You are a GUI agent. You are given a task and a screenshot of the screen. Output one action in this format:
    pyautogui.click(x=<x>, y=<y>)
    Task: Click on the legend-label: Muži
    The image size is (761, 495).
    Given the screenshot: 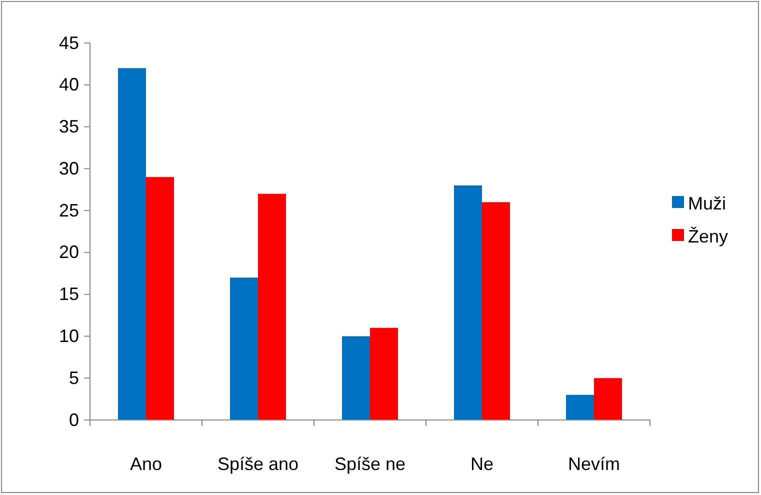 What is the action you would take?
    pyautogui.click(x=707, y=203)
    